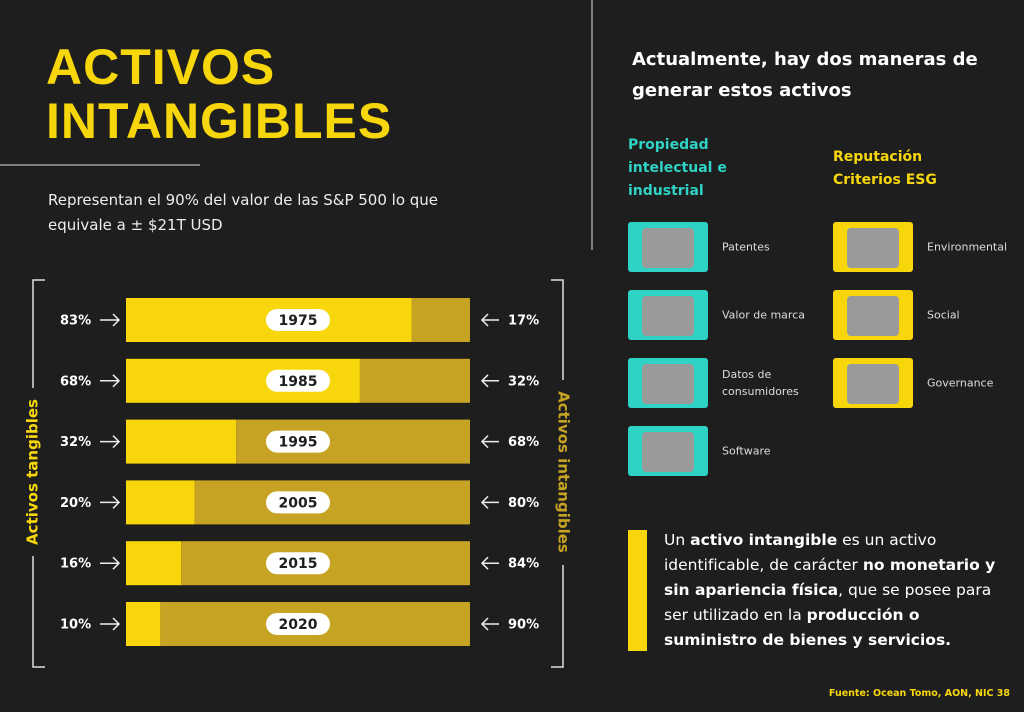 Image resolution: width=1024 pixels, height=712 pixels. What do you see at coordinates (33, 472) in the screenshot?
I see `legend-label: Activos tangibles` at bounding box center [33, 472].